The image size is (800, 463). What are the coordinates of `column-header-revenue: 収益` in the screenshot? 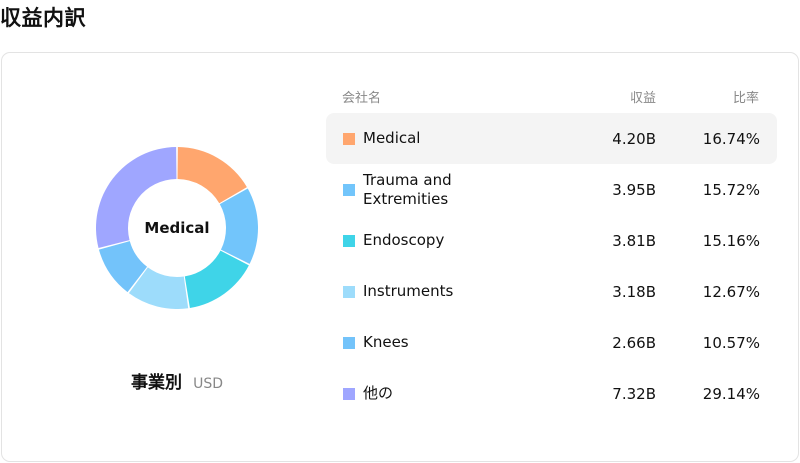 It's located at (642, 98).